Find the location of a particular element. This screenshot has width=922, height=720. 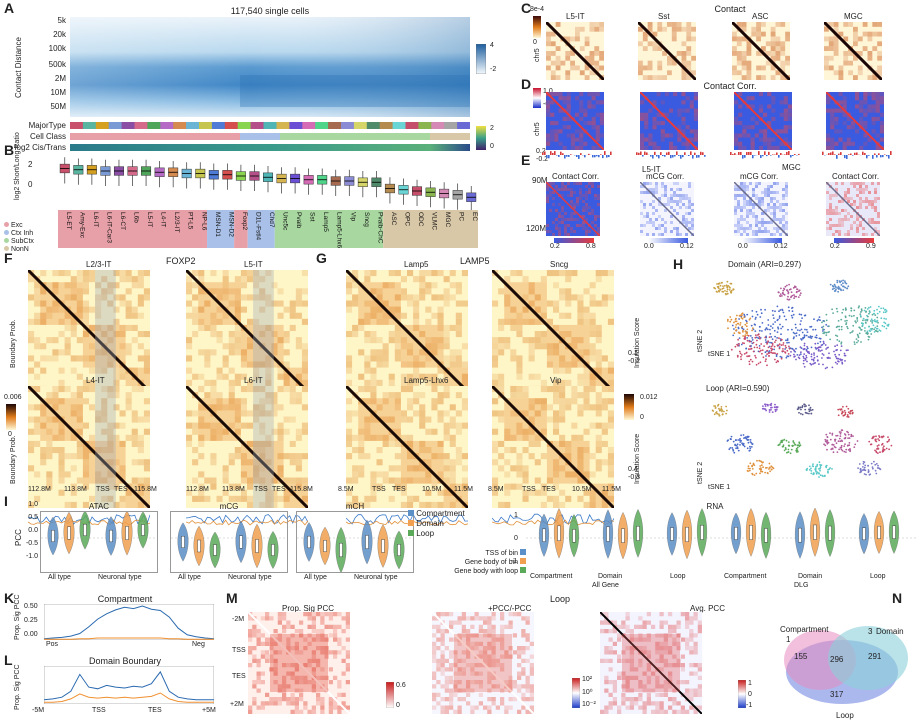

diagonal is located at coordinates (299, 663).